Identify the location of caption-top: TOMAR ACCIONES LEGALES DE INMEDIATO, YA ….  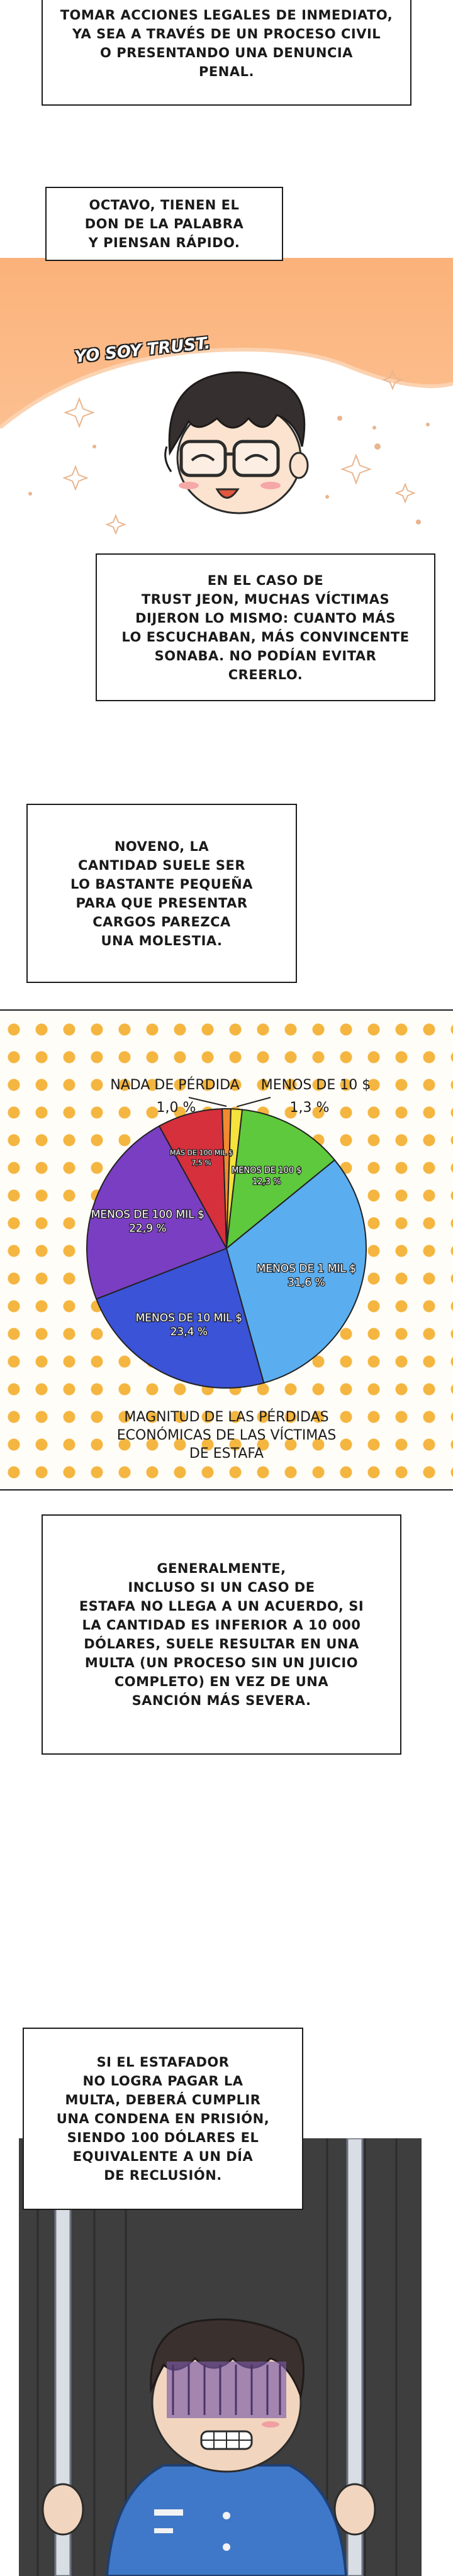
(226, 53).